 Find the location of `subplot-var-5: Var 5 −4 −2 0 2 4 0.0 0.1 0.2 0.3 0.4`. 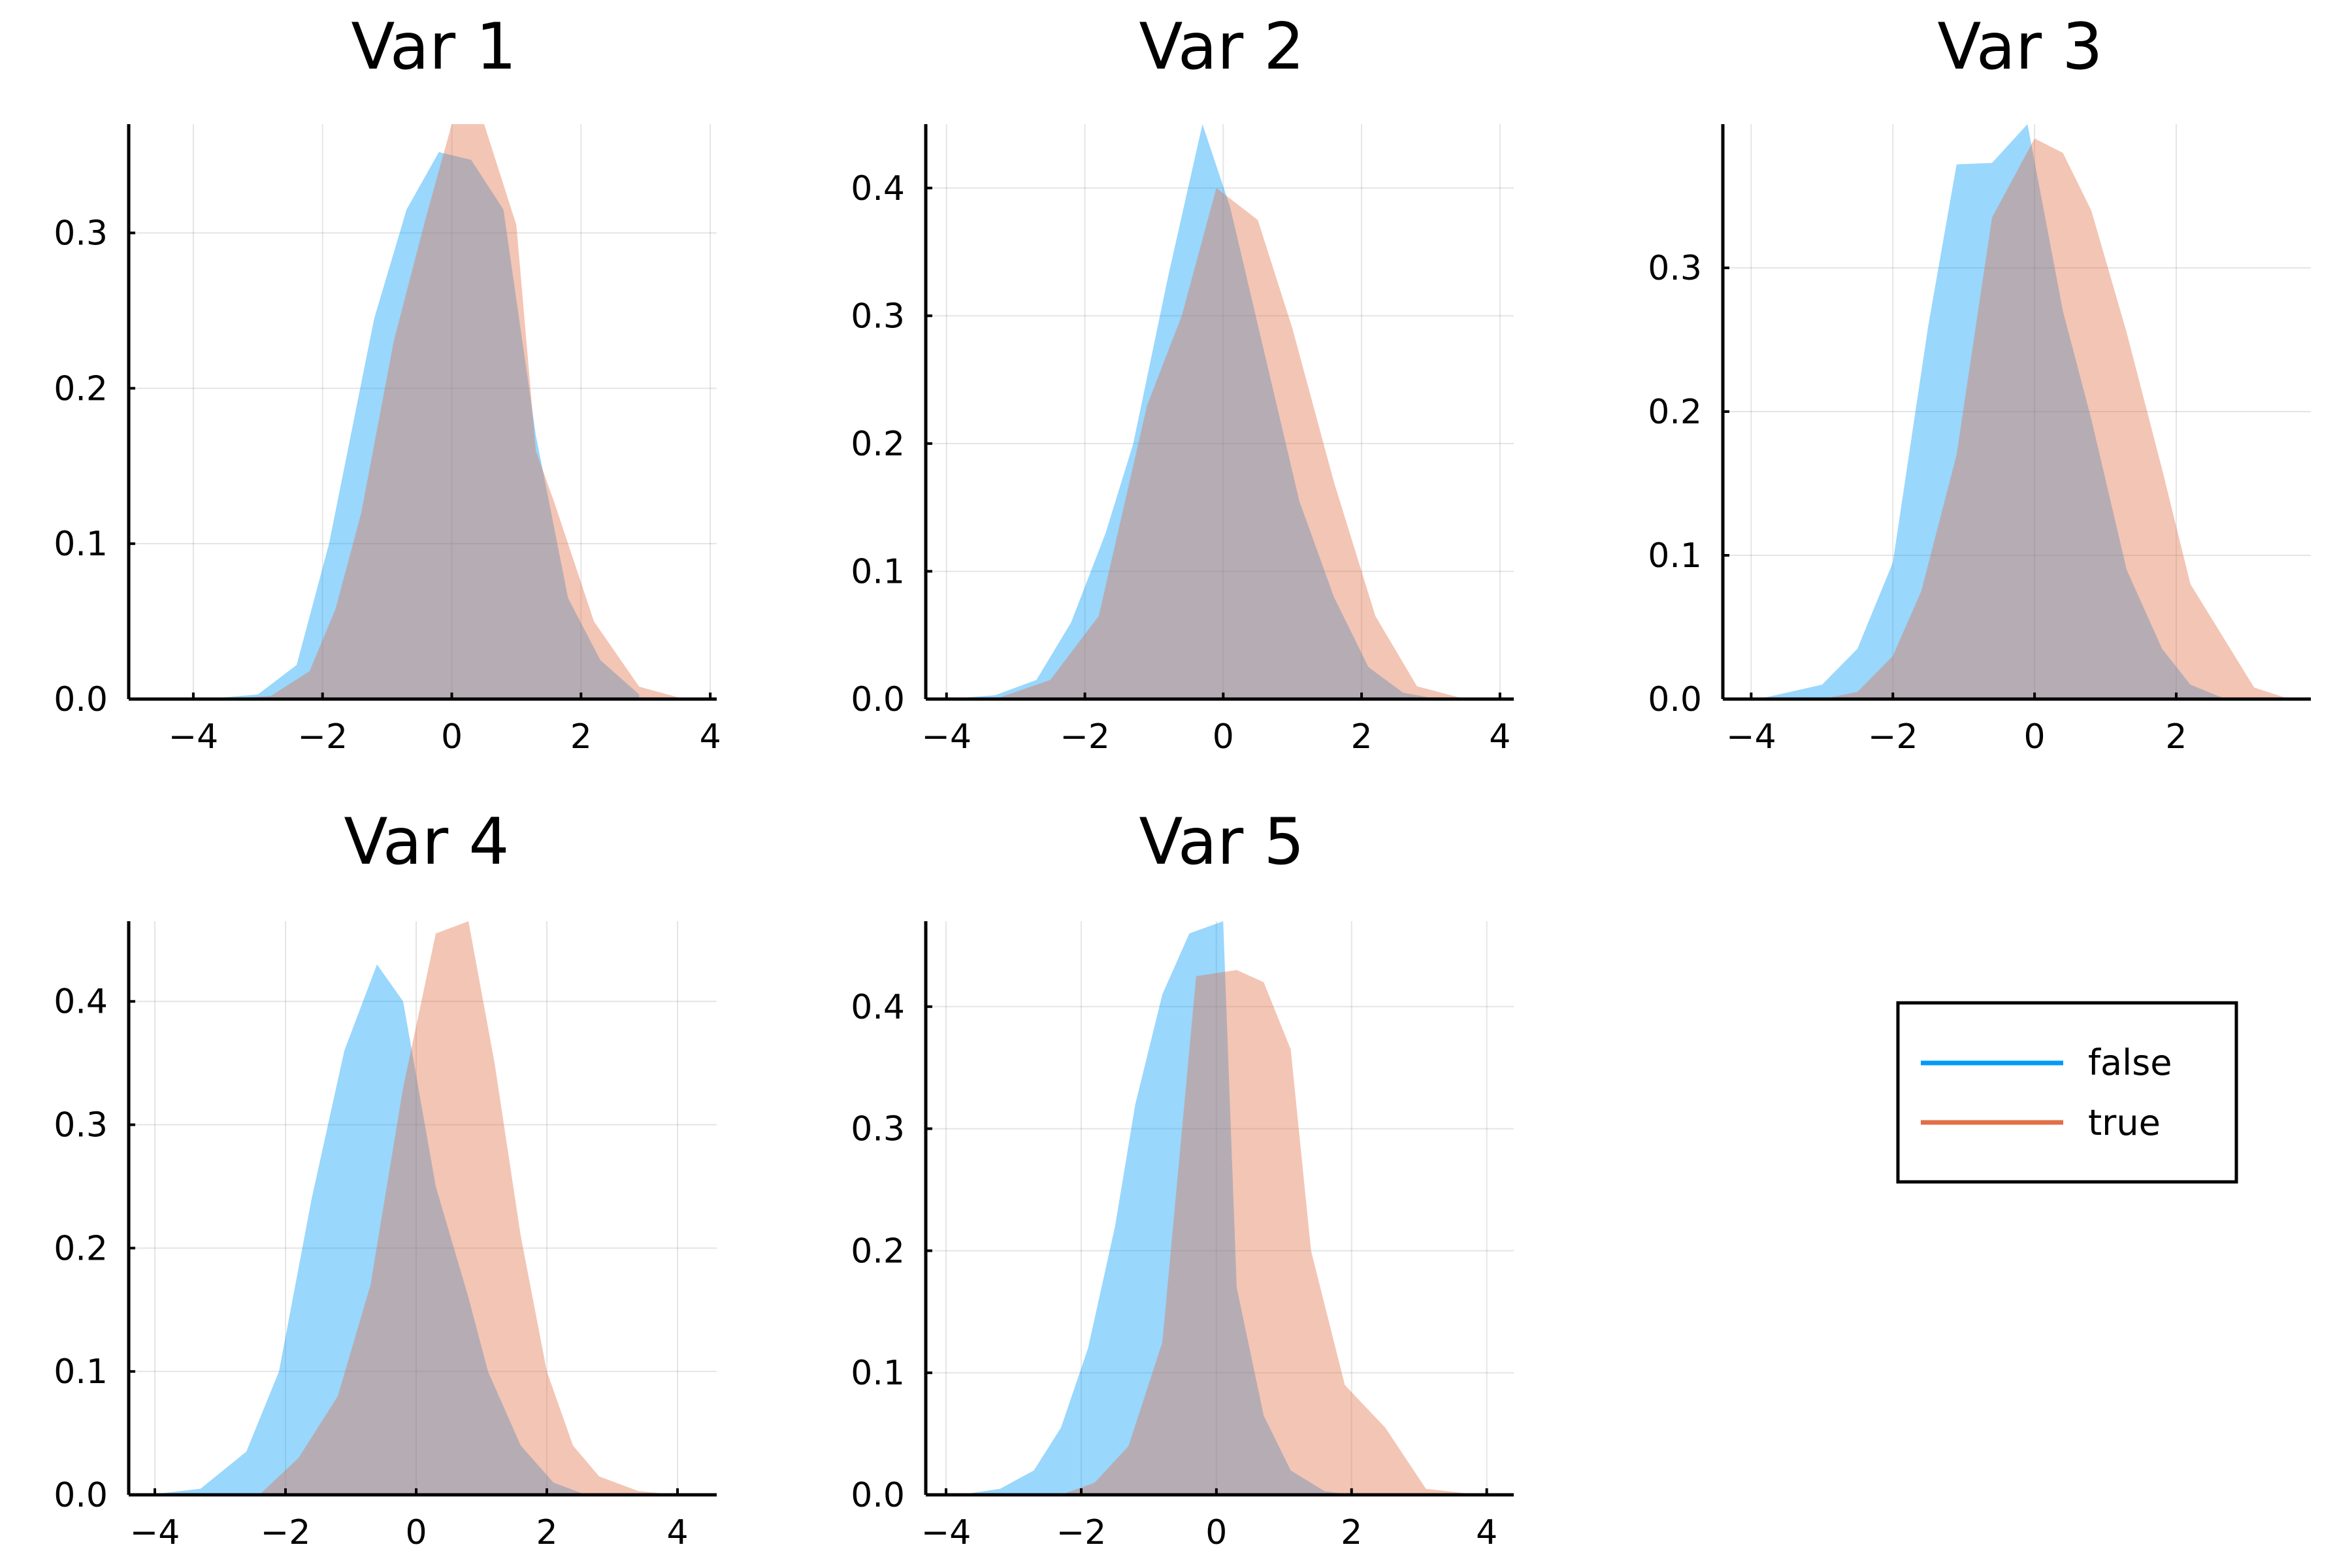

subplot-var-5: Var 5 −4 −2 0 2 4 0.0 0.1 0.2 0.3 0.4 is located at coordinates (1182, 1178).